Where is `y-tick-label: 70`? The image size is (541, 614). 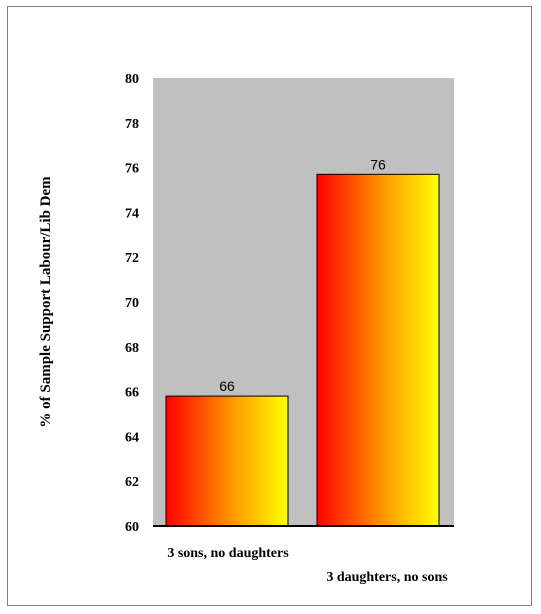
y-tick-label: 70 is located at coordinates (132, 303).